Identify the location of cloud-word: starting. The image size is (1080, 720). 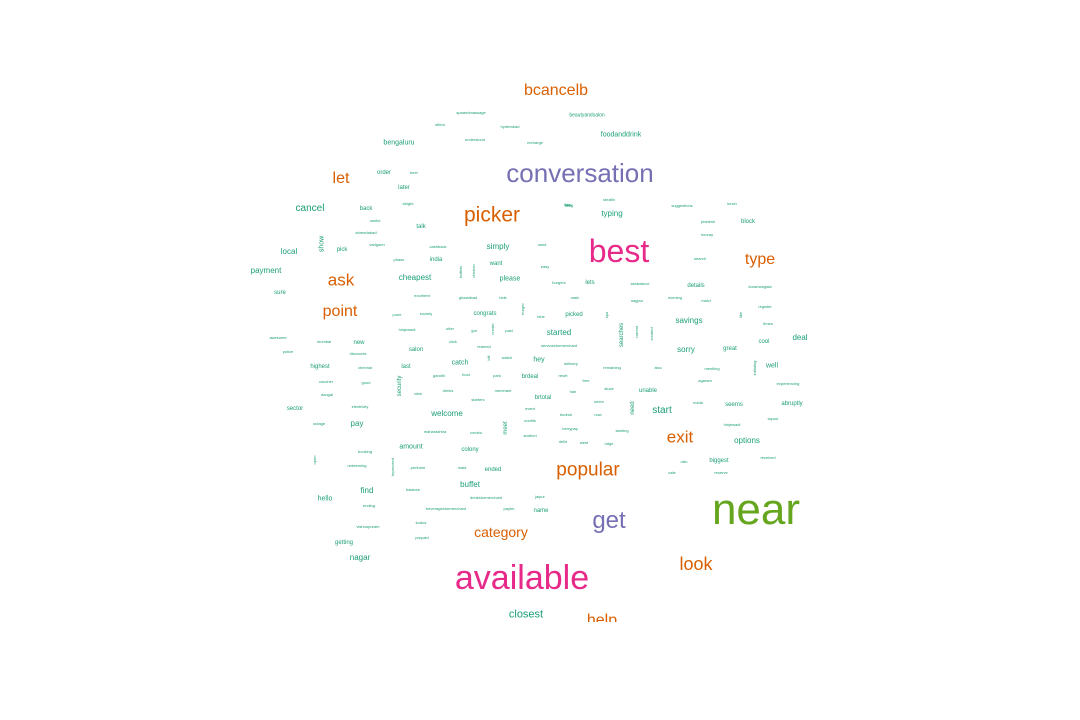
(622, 430).